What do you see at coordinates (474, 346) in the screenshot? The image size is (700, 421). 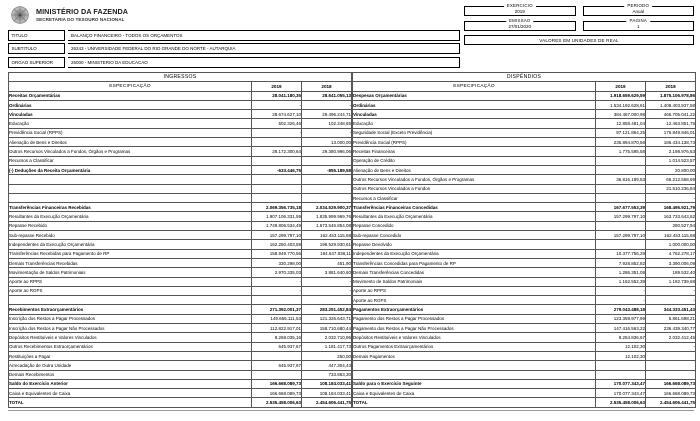 I see `row-label: Outros Pagamentos Extraorçamentários` at bounding box center [474, 346].